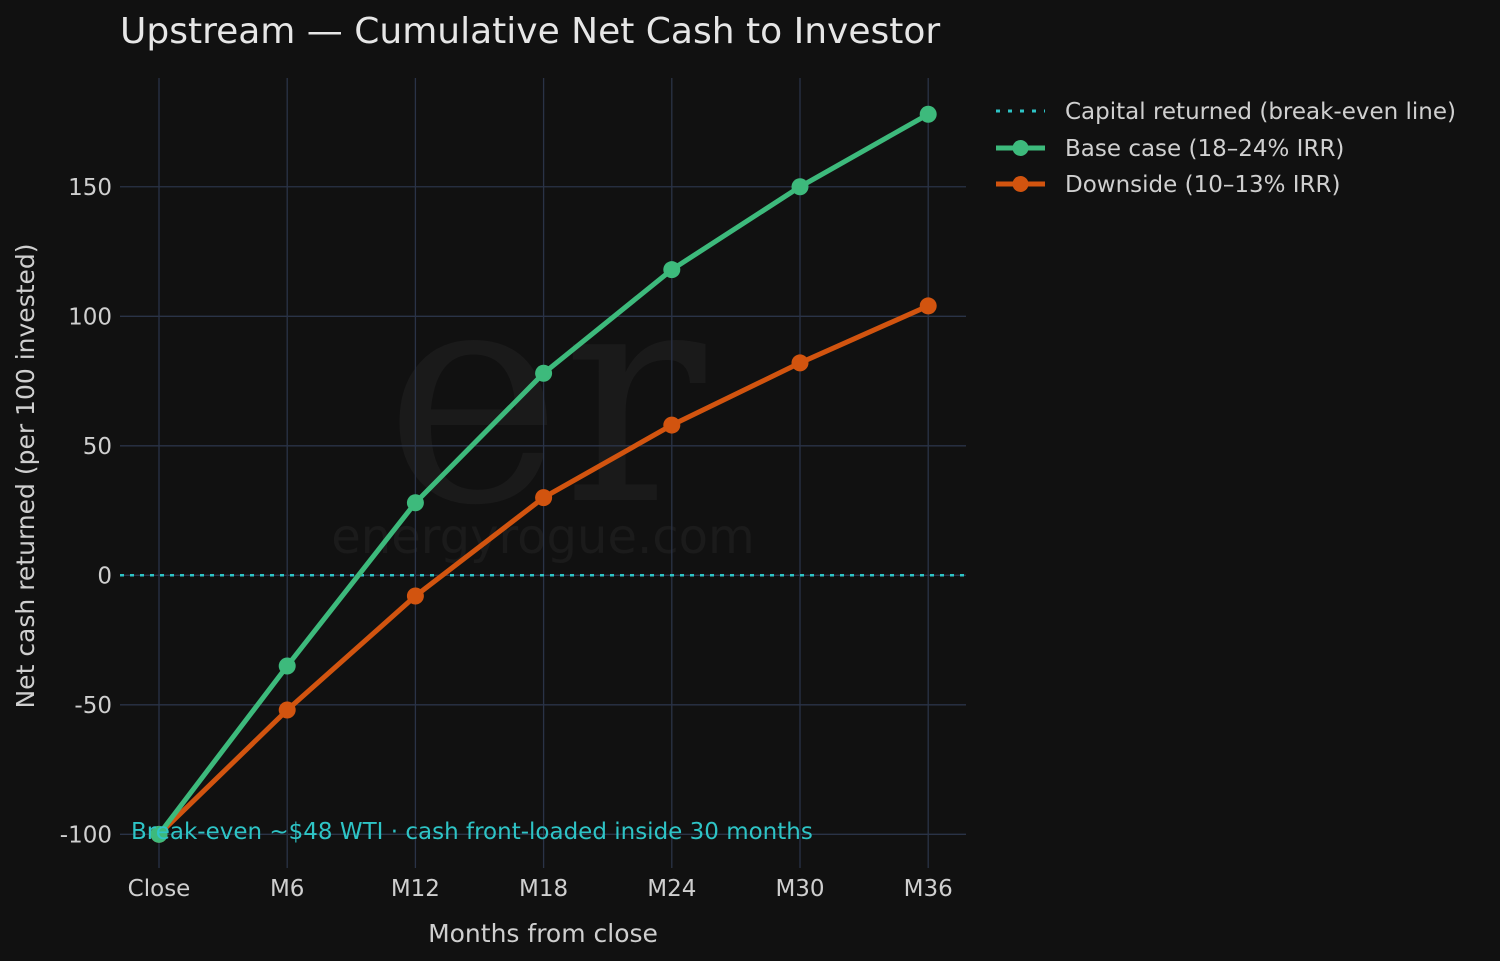 The height and width of the screenshot is (961, 1500). I want to click on x-tick-label: M24, so click(671, 889).